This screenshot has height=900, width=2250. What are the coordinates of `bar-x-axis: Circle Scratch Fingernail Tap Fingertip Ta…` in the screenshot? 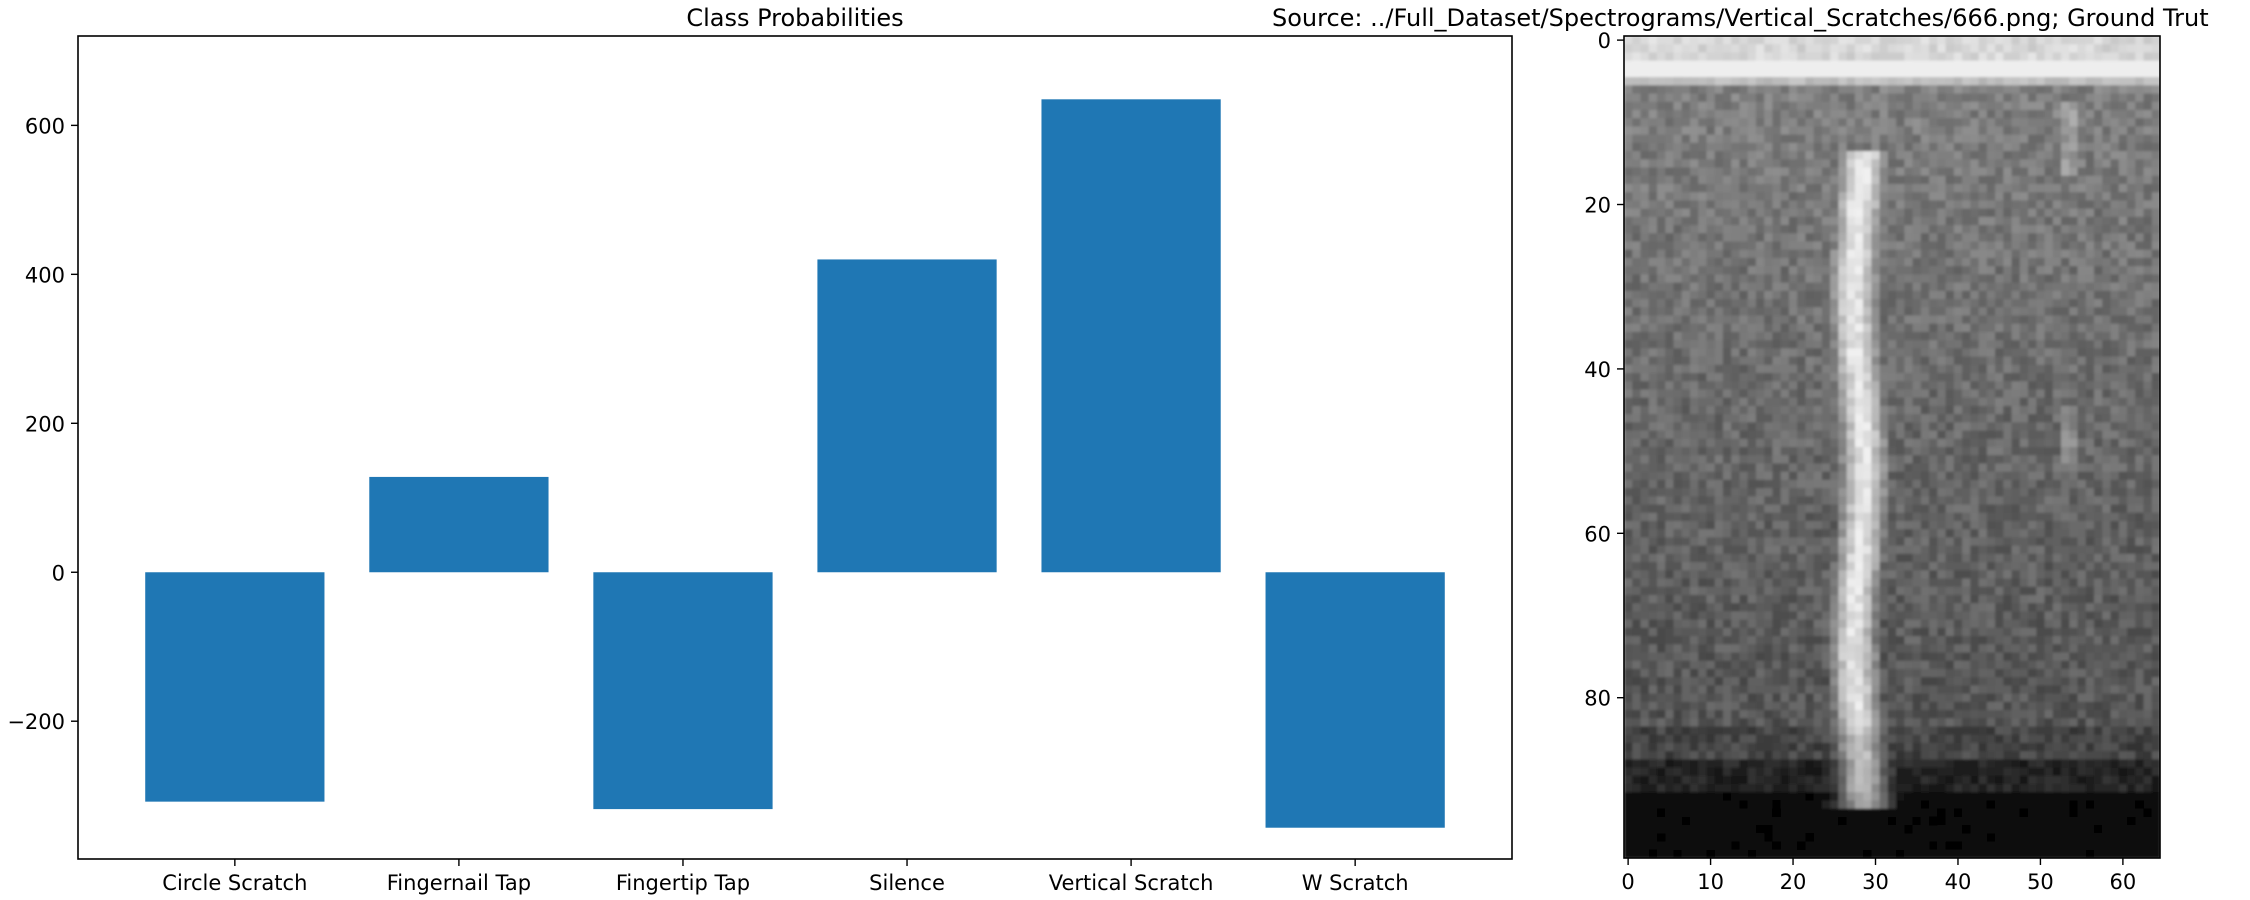 It's located at (785, 877).